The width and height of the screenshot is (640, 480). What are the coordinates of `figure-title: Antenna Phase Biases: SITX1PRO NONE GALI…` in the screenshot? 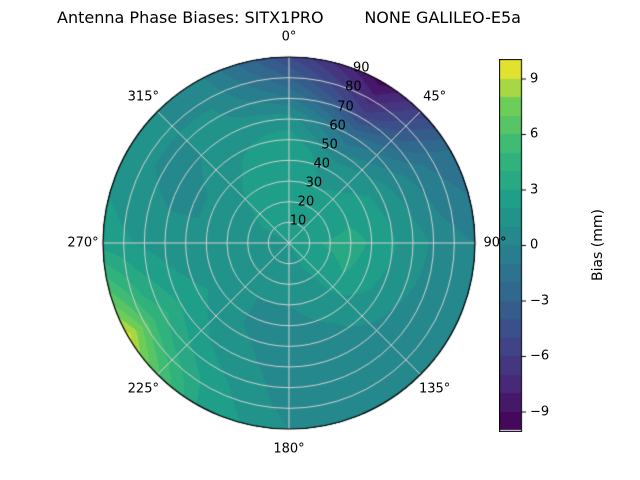 It's located at (289, 17).